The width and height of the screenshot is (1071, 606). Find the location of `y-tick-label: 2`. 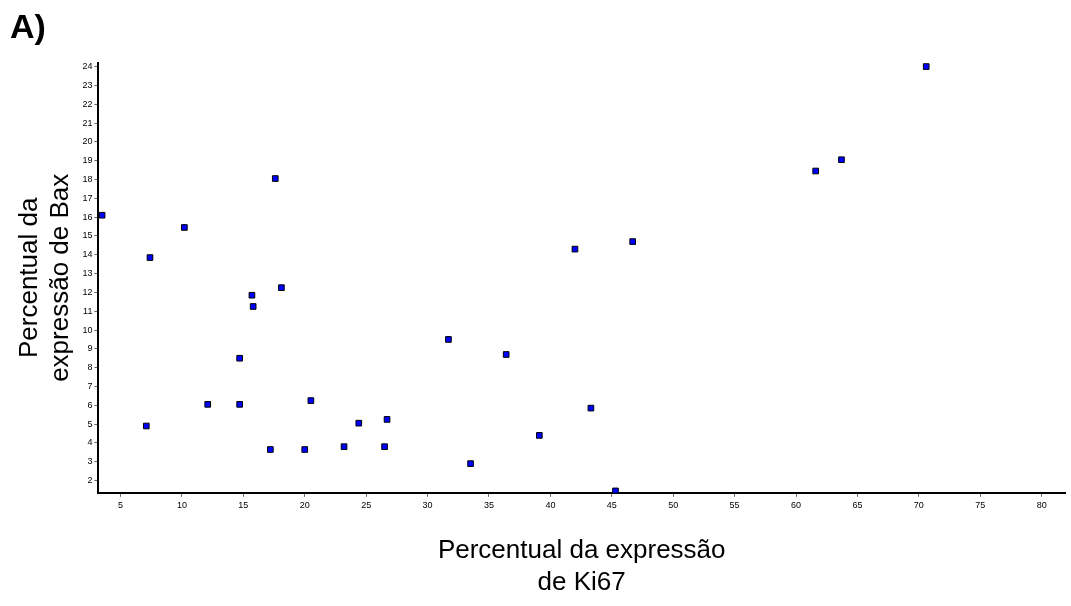

y-tick-label: 2 is located at coordinates (90, 480).